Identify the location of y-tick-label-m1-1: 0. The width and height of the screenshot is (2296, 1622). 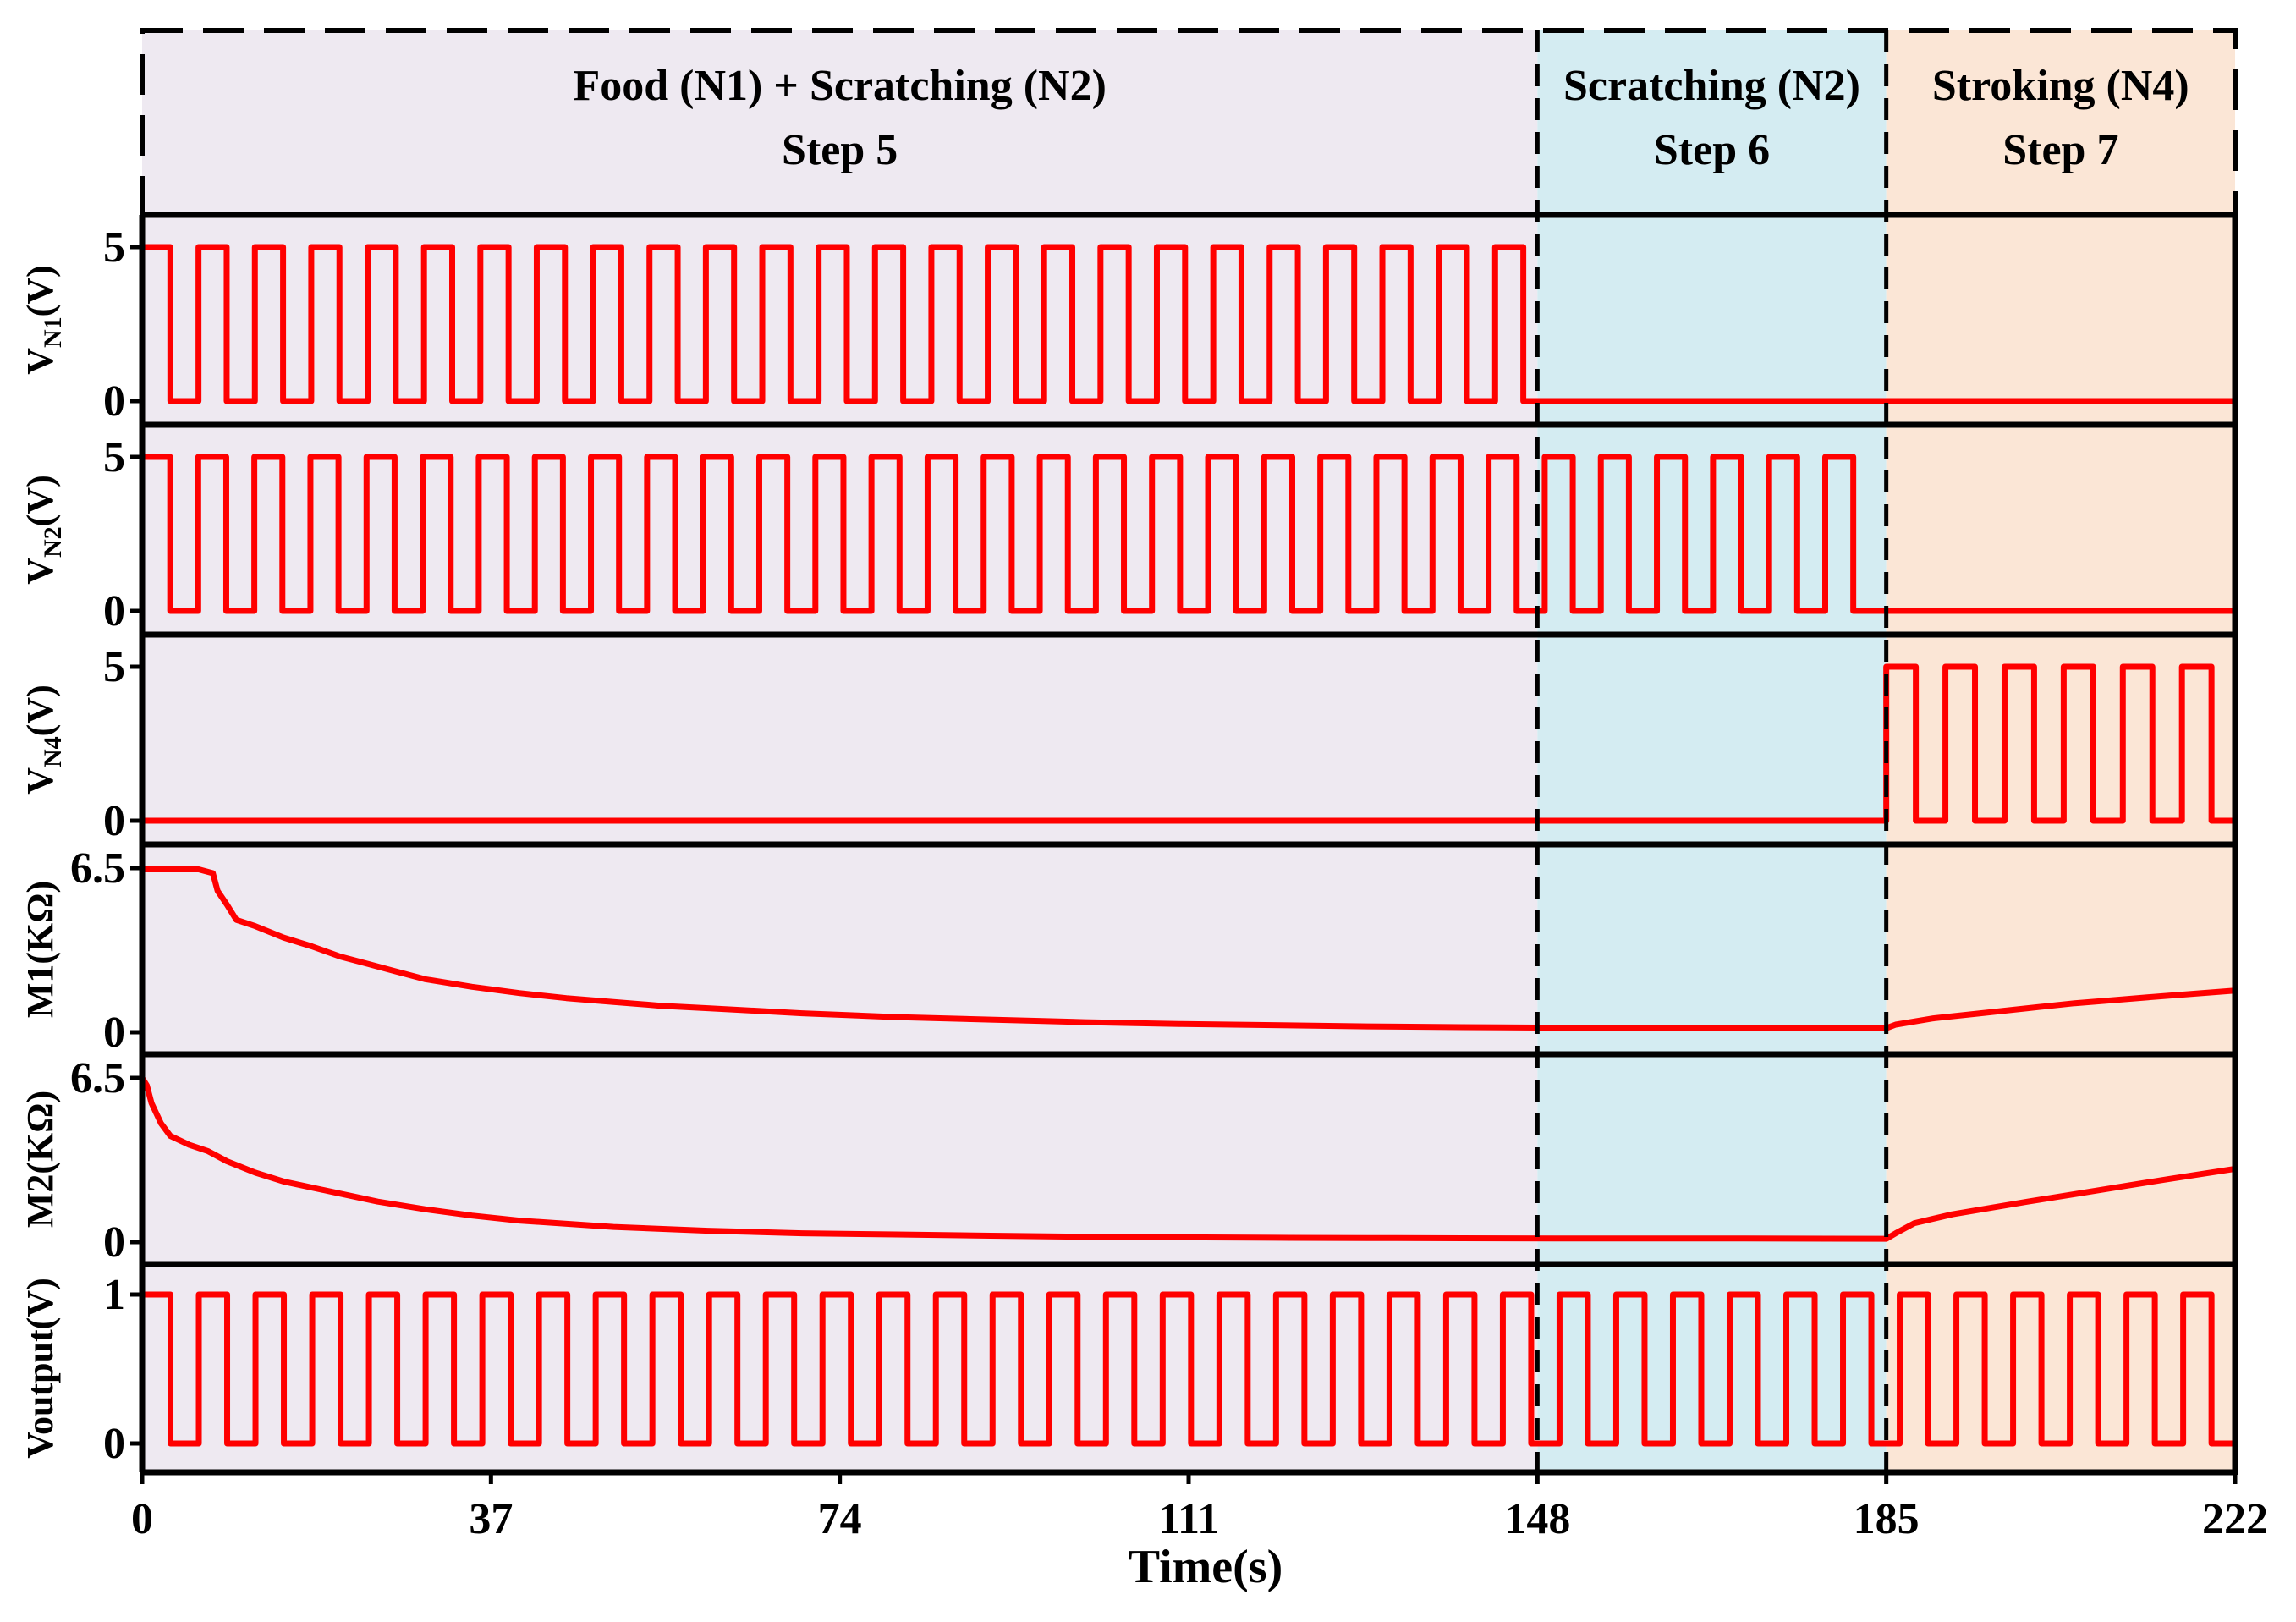
(114, 1033).